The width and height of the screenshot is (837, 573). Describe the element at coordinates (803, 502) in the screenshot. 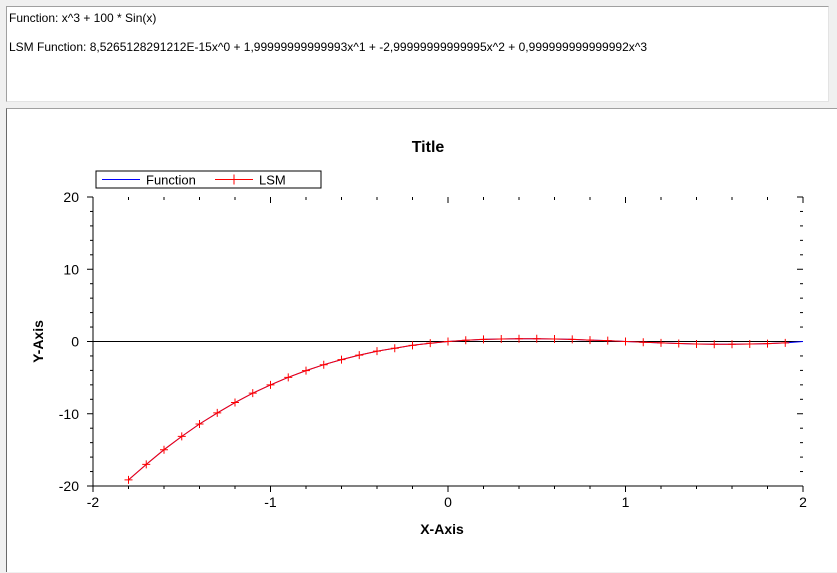

I see `x-tick-label: 2` at that location.